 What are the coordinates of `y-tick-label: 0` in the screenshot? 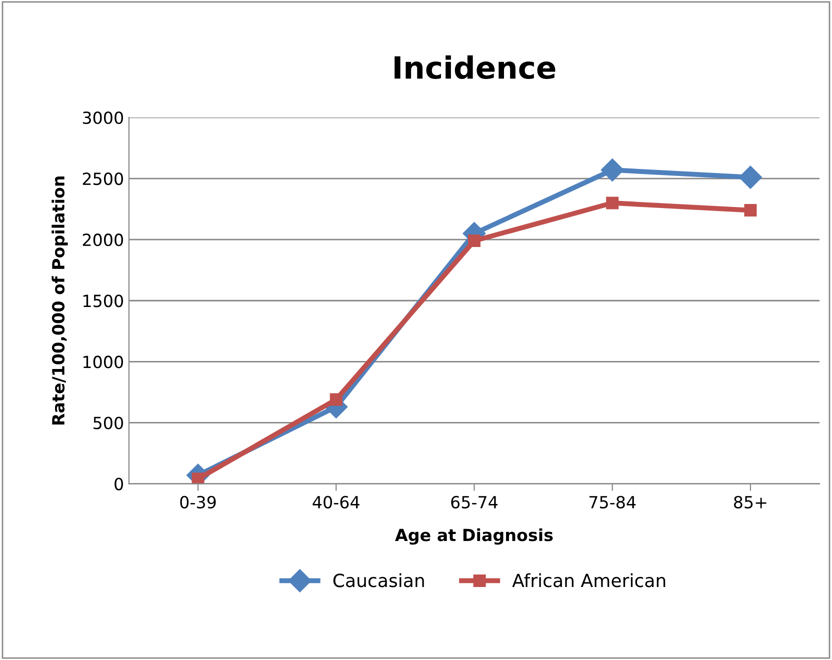 It's located at (118, 484).